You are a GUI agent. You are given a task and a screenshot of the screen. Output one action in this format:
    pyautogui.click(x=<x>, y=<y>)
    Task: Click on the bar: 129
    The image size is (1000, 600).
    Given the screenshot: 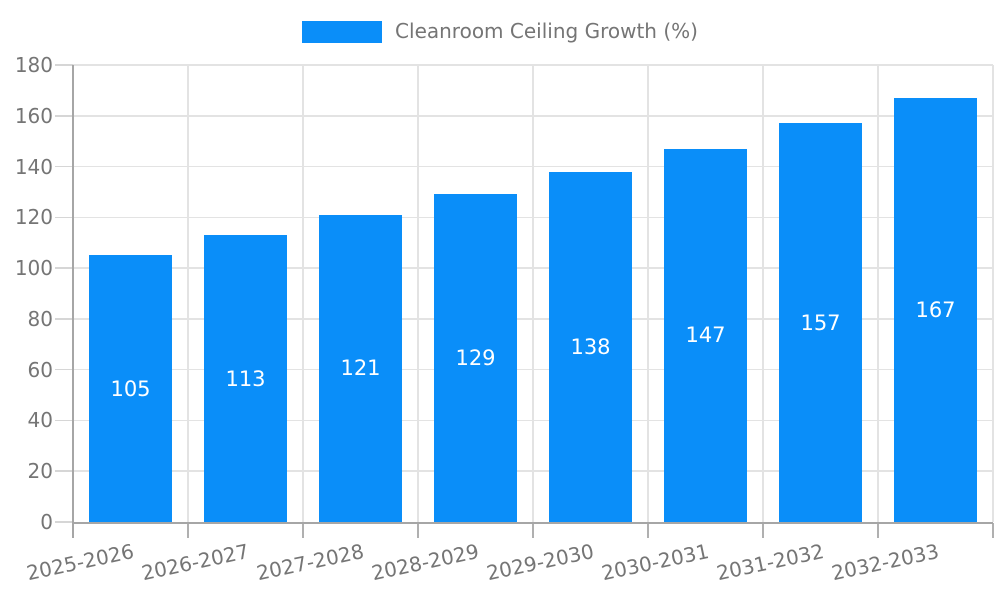 What is the action you would take?
    pyautogui.click(x=475, y=358)
    